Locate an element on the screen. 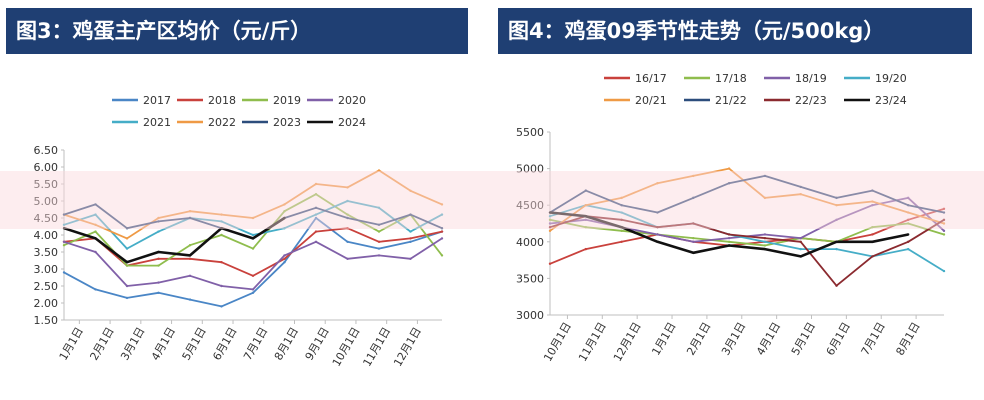 This screenshot has height=400, width=984. y-tick-label: 4.00 is located at coordinates (46, 235).